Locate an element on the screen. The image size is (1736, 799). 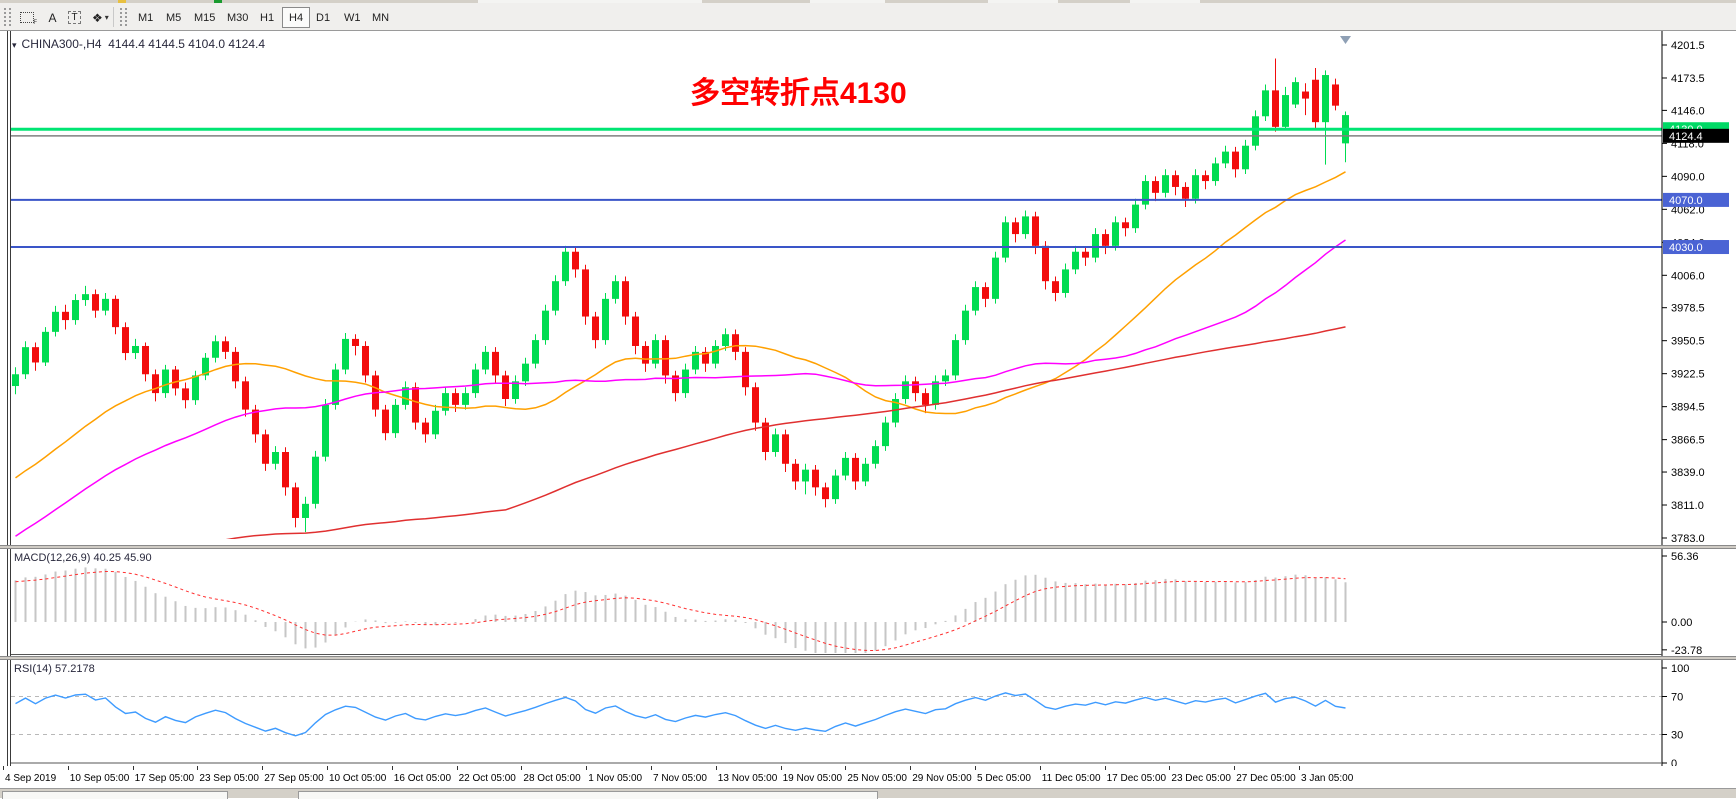
svg-text: 3978.5 is located at coordinates (1688, 309).